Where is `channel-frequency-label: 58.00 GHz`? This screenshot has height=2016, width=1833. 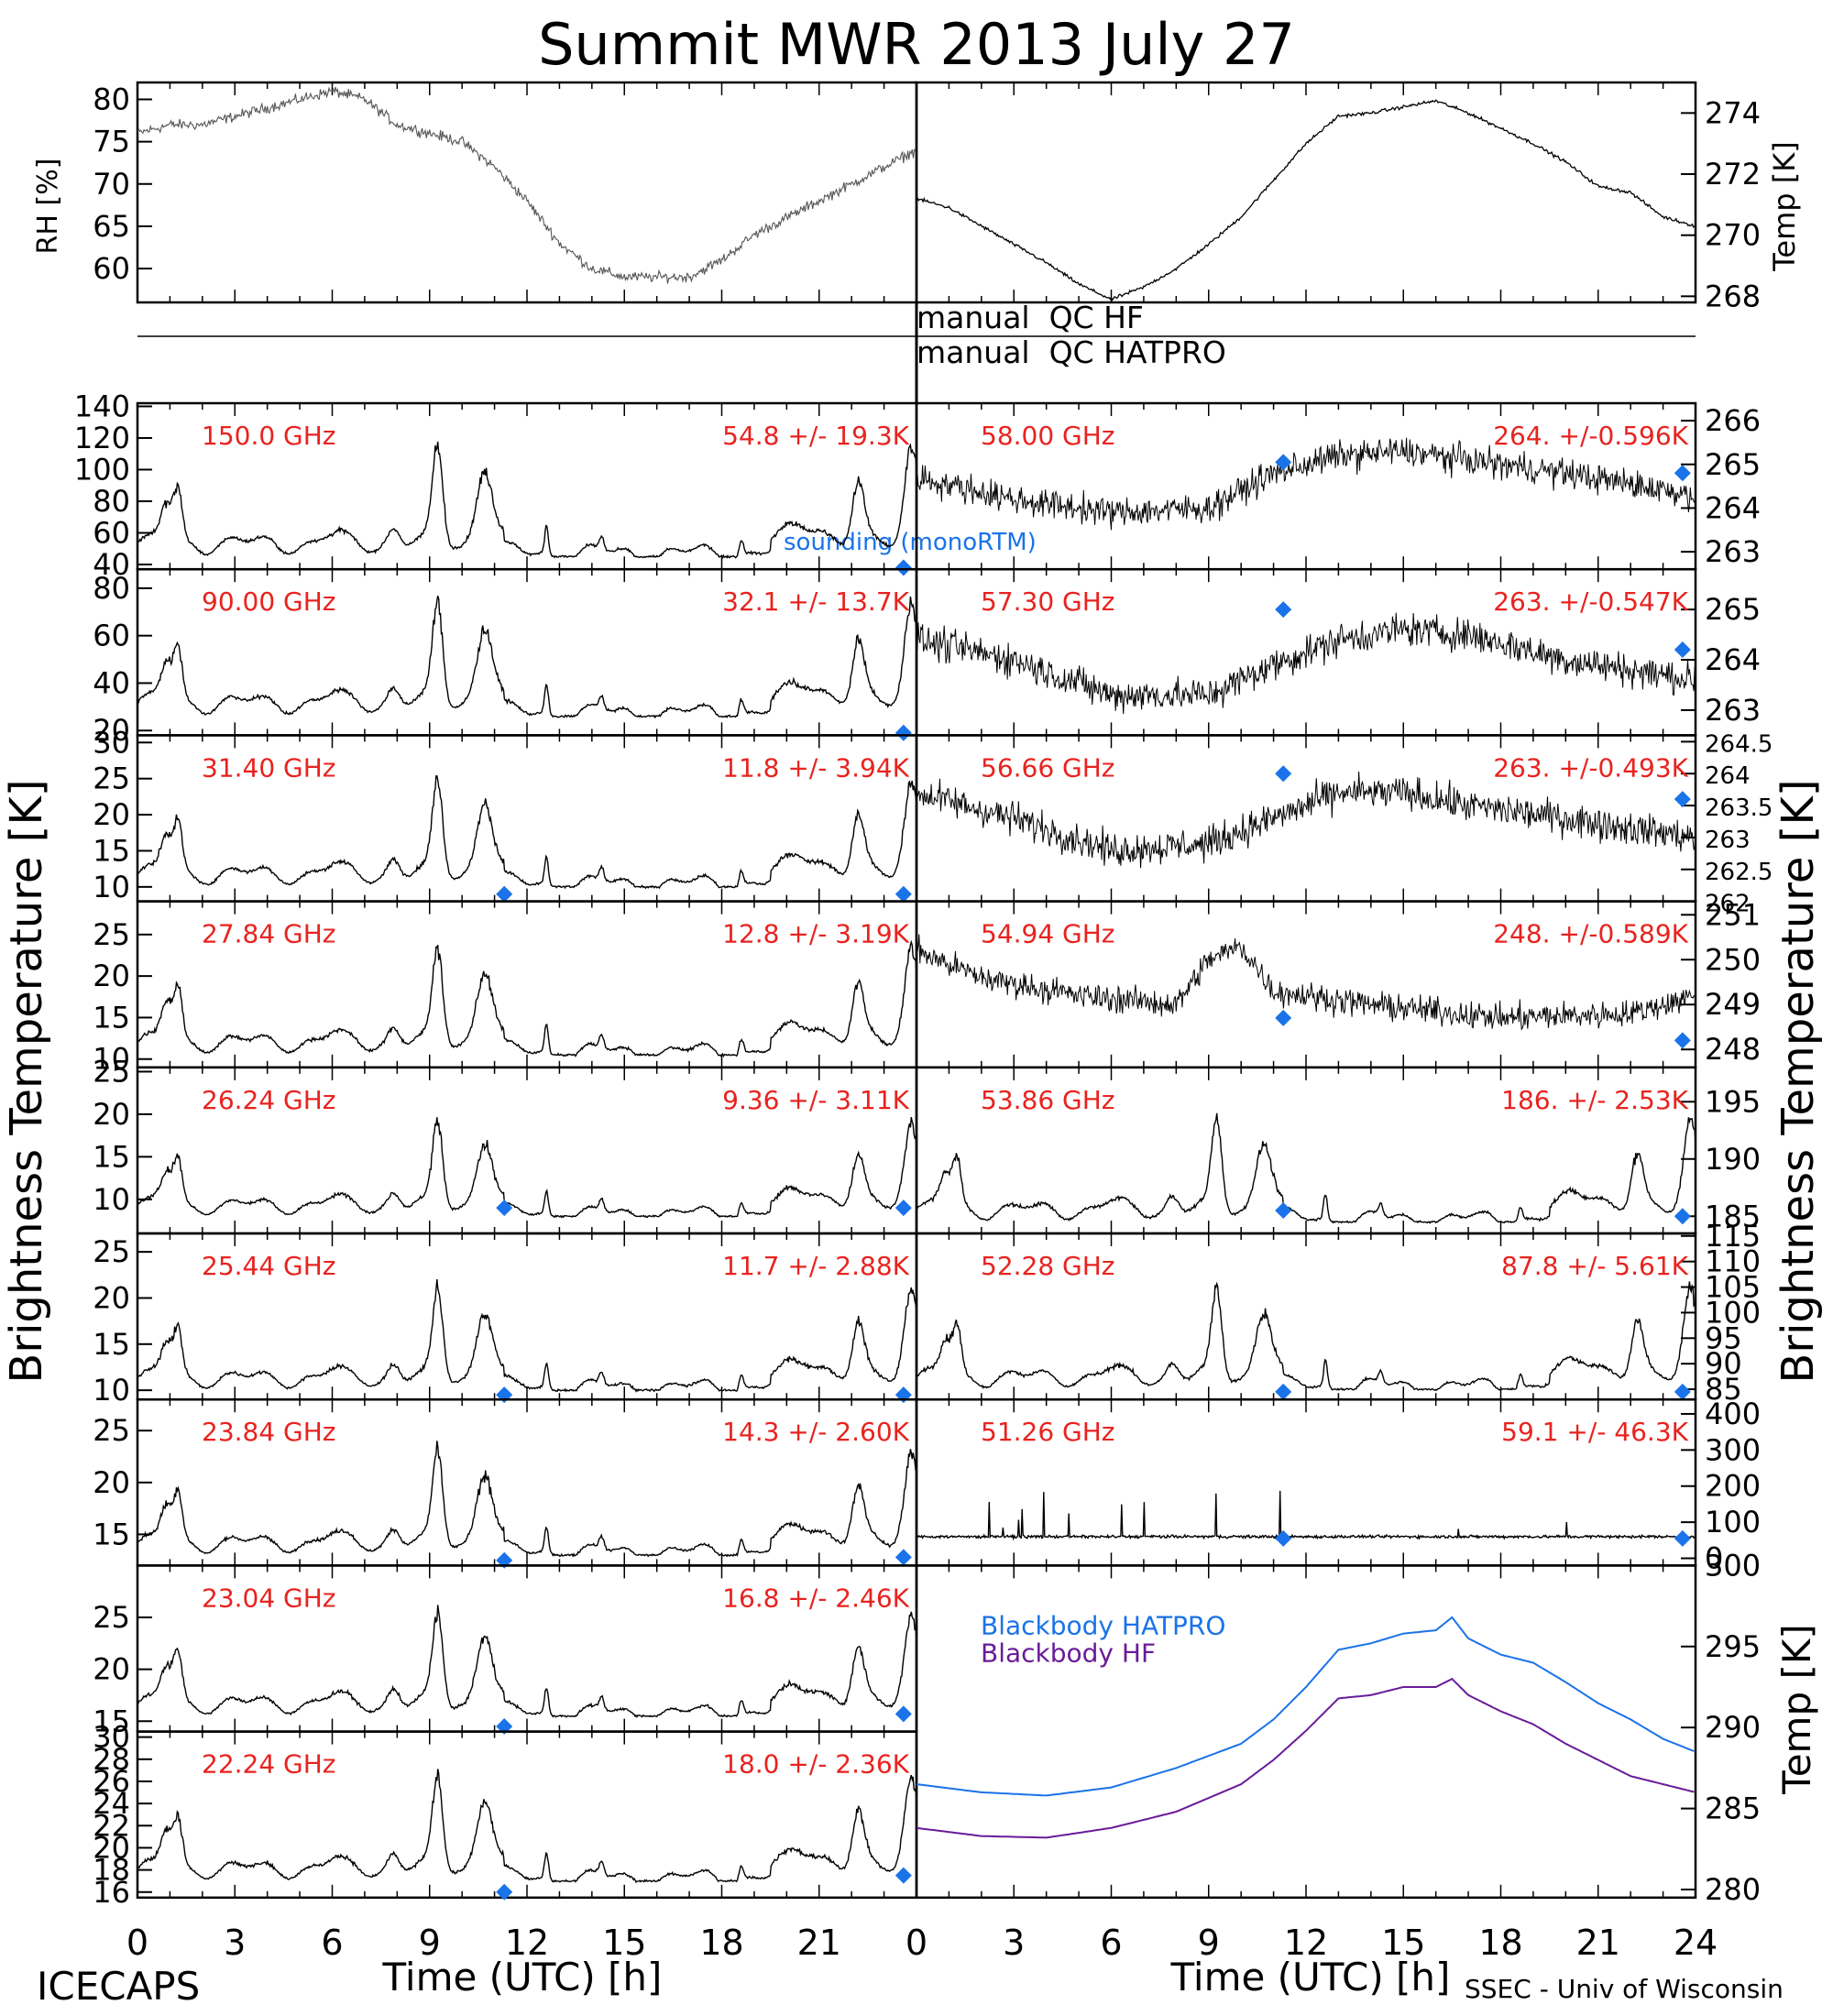
channel-frequency-label: 58.00 GHz is located at coordinates (1048, 436).